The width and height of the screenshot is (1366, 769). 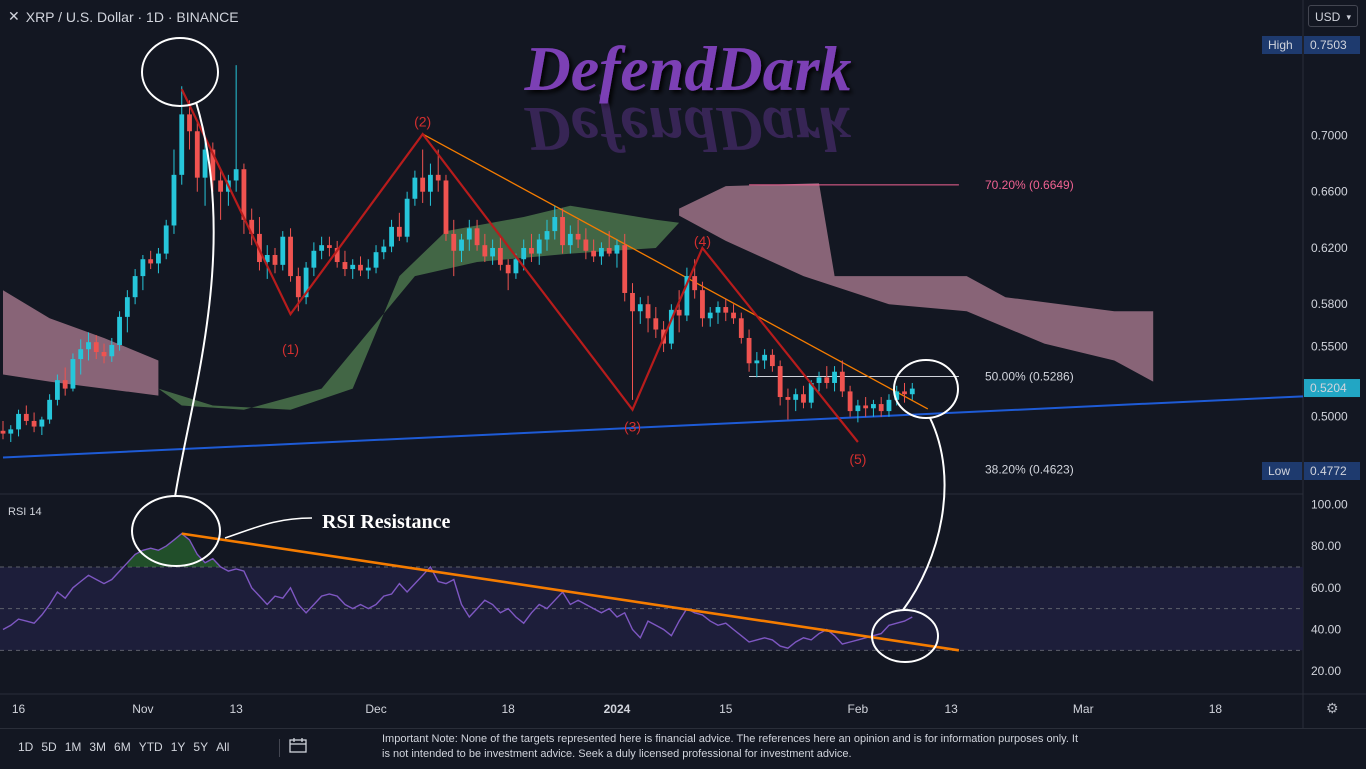 I want to click on wave-label: (3), so click(x=632, y=427).